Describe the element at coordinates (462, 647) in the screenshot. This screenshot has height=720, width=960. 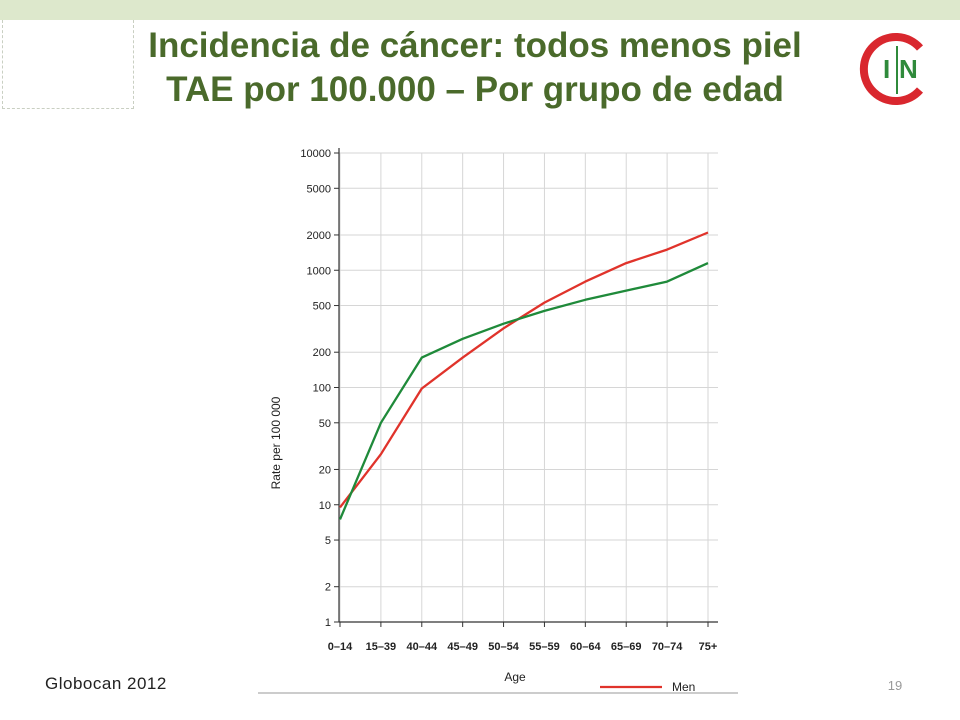
I see `x-tick-label: 45–49` at that location.